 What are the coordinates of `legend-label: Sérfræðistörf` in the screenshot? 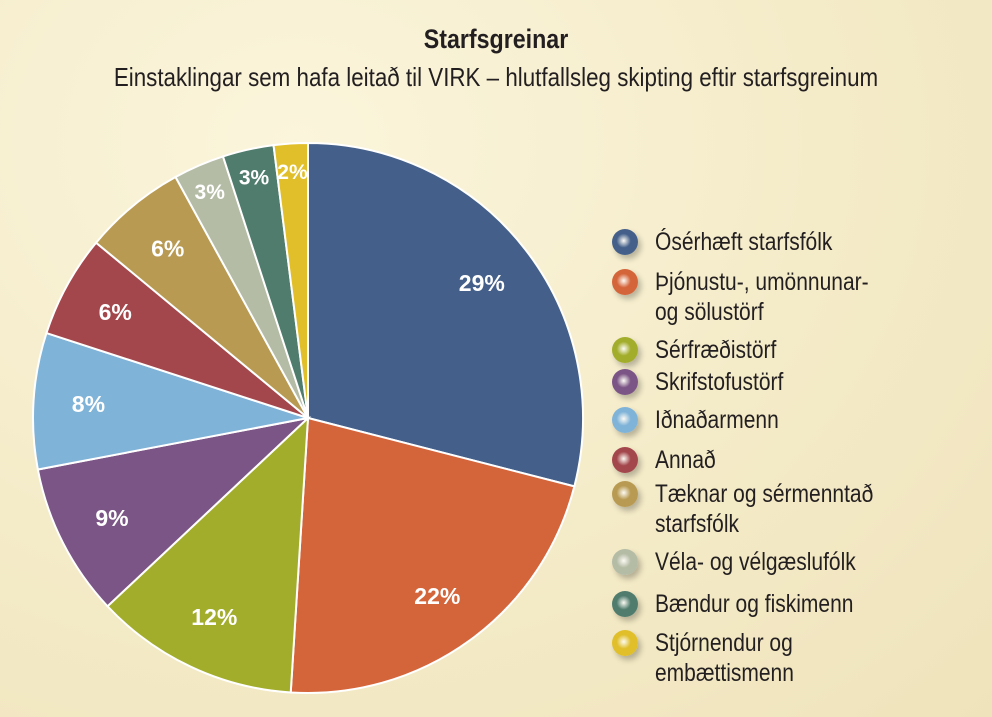 It's located at (716, 350).